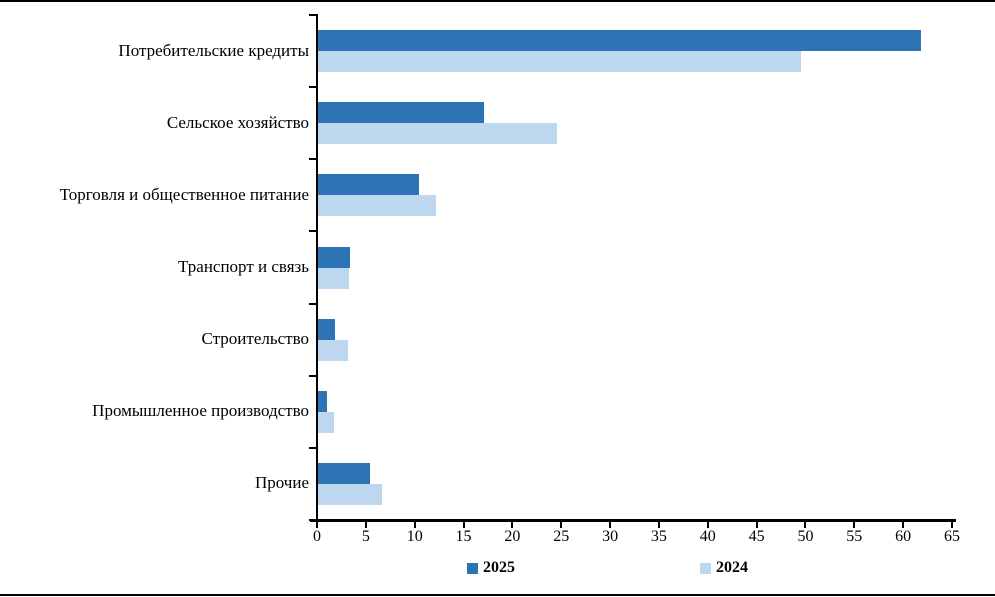 This screenshot has width=995, height=597. I want to click on legend-label-2025: 2025, so click(499, 567).